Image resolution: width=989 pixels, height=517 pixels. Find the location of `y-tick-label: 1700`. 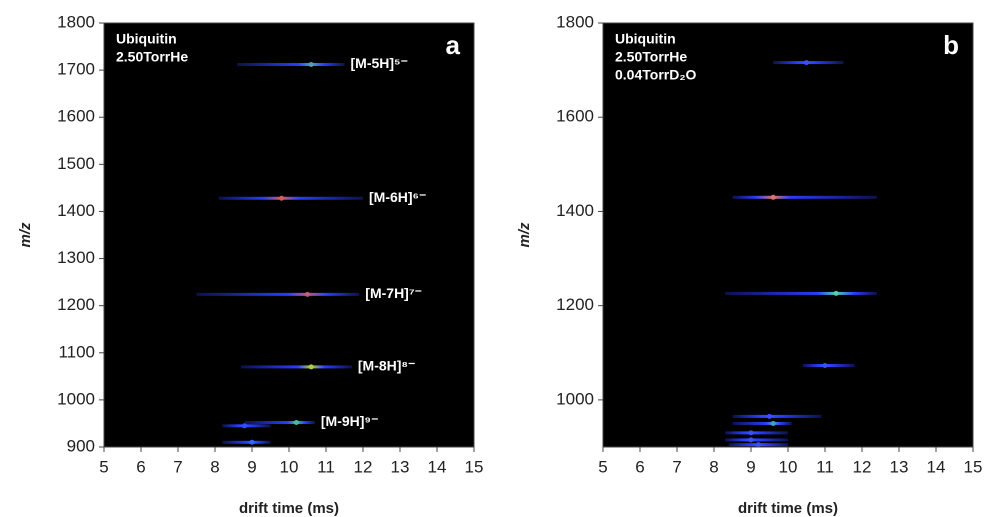

y-tick-label: 1700 is located at coordinates (76, 69).